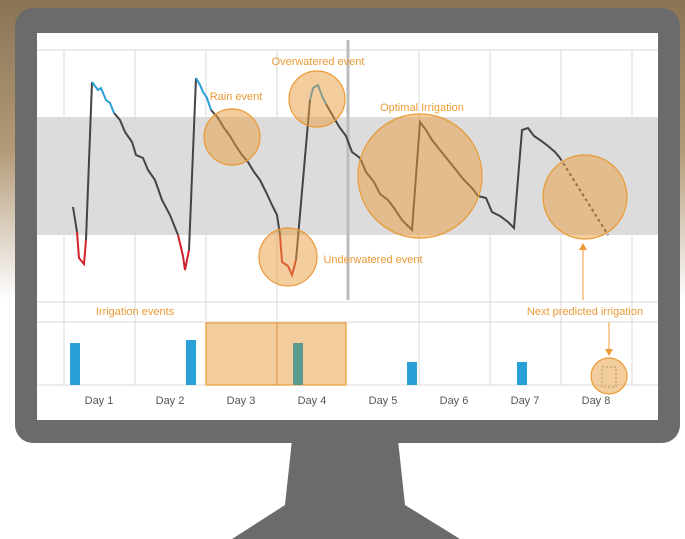  Describe the element at coordinates (170, 401) in the screenshot. I see `day-label: Day 2` at that location.